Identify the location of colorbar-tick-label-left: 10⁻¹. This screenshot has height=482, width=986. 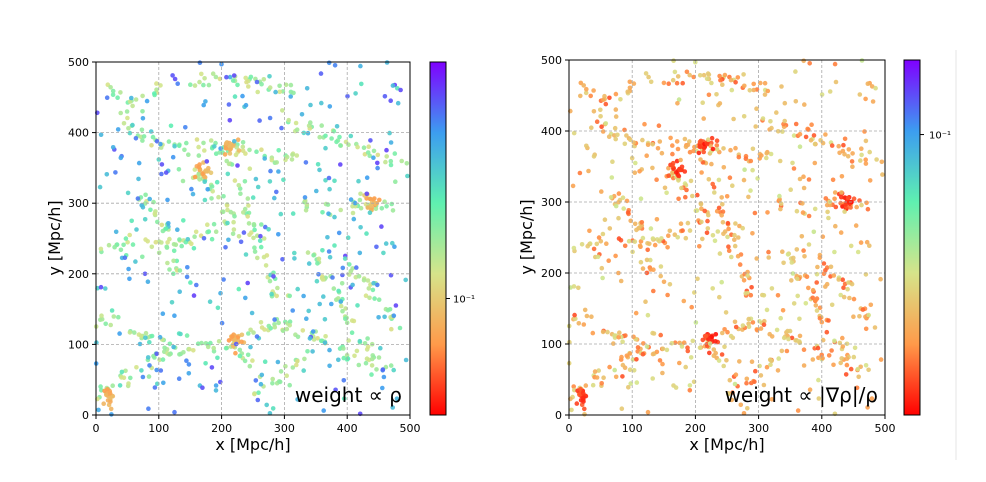
(464, 300).